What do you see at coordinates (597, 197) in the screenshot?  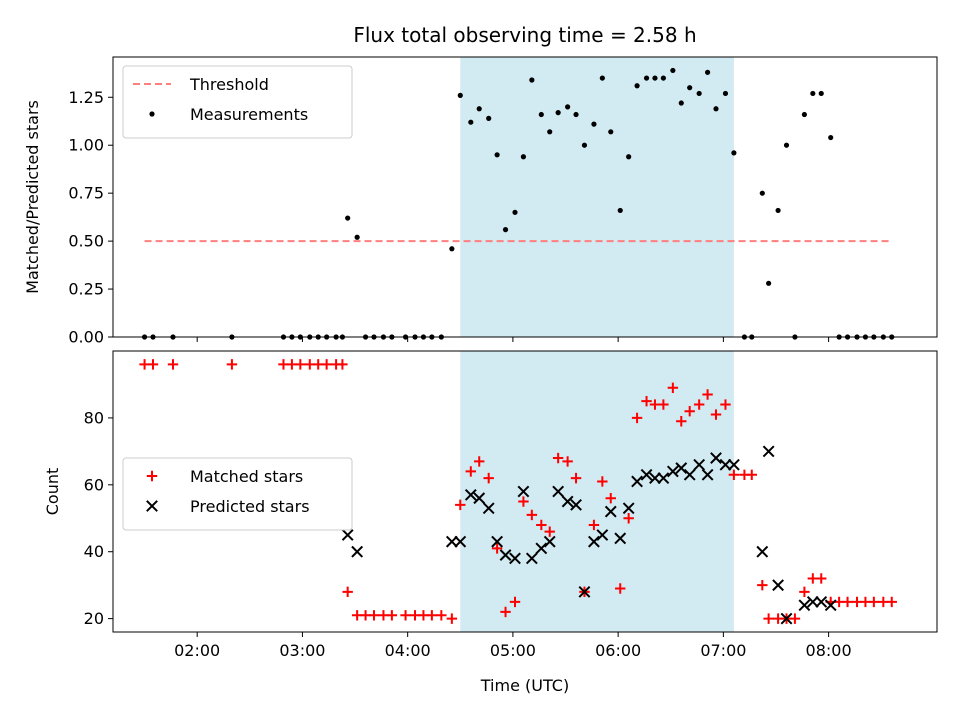 I see `top-panel-highlight-span` at bounding box center [597, 197].